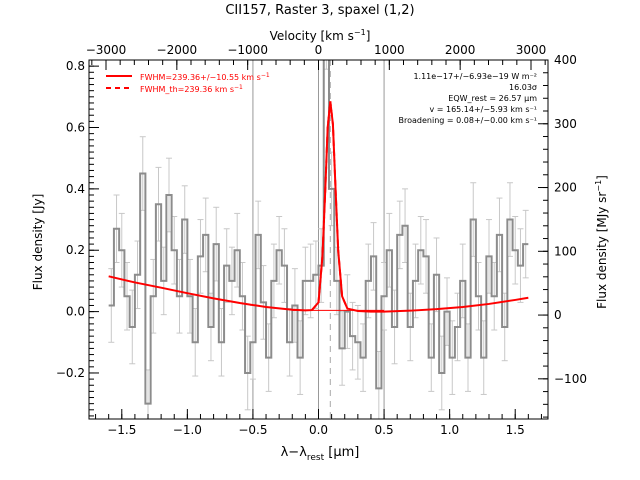 Image resolution: width=640 pixels, height=480 pixels. Describe the element at coordinates (191, 89) in the screenshot. I see `legend-entry-2: FWHM_th=239.36 km s−1` at that location.